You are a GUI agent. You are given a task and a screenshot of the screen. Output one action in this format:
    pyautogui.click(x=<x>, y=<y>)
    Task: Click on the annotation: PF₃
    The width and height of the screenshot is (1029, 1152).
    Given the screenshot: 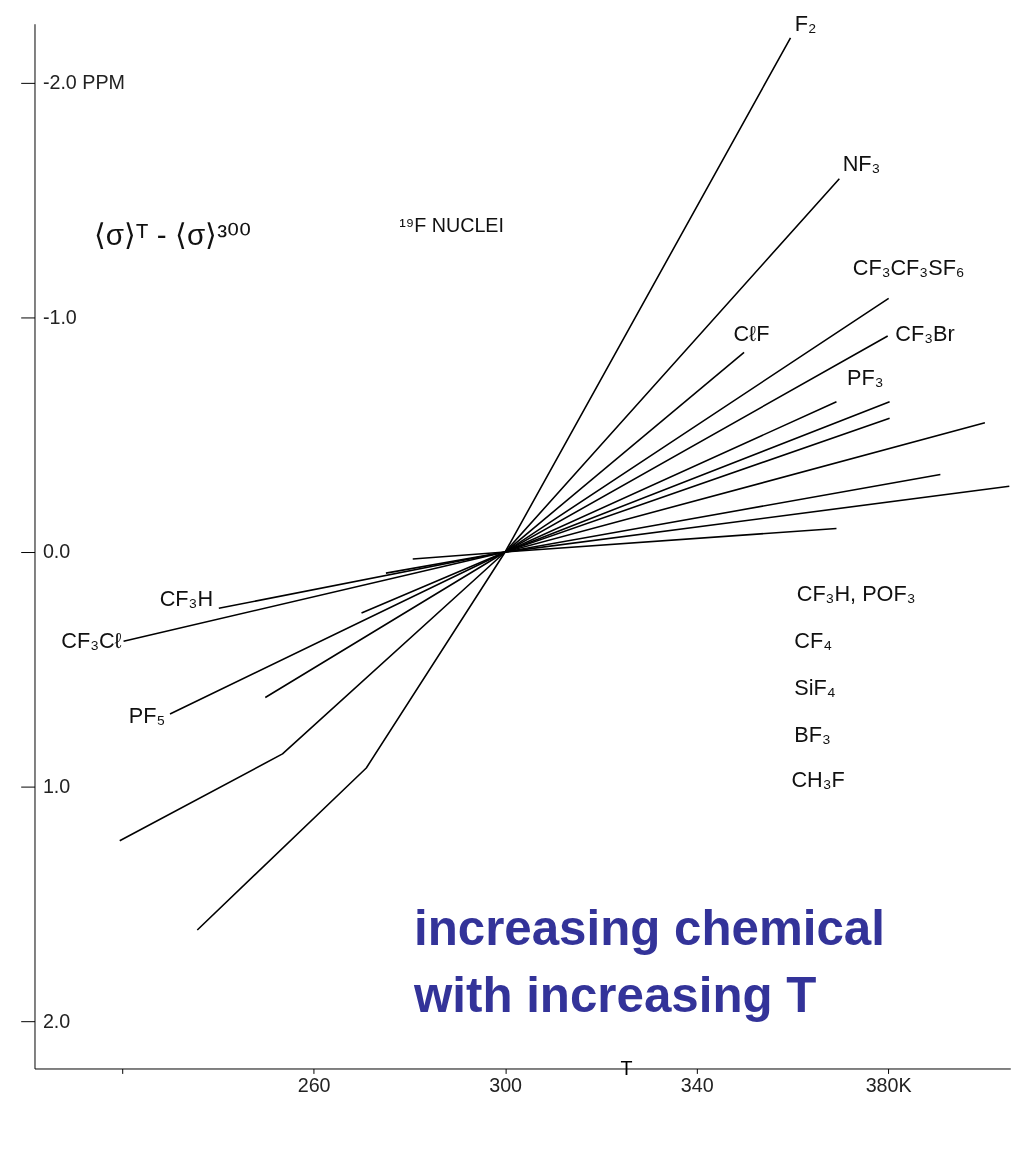 What is the action you would take?
    pyautogui.click(x=865, y=378)
    